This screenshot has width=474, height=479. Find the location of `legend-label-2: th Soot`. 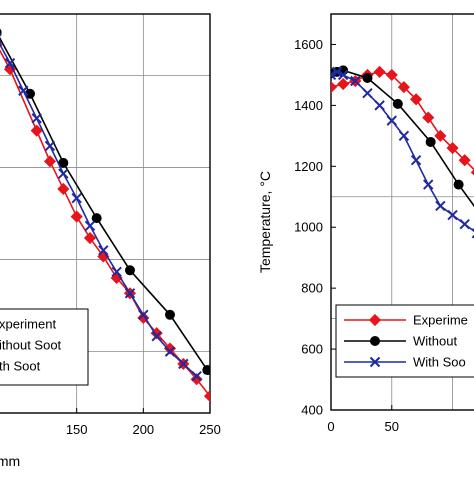

legend-label-2: th Soot is located at coordinates (20, 366).